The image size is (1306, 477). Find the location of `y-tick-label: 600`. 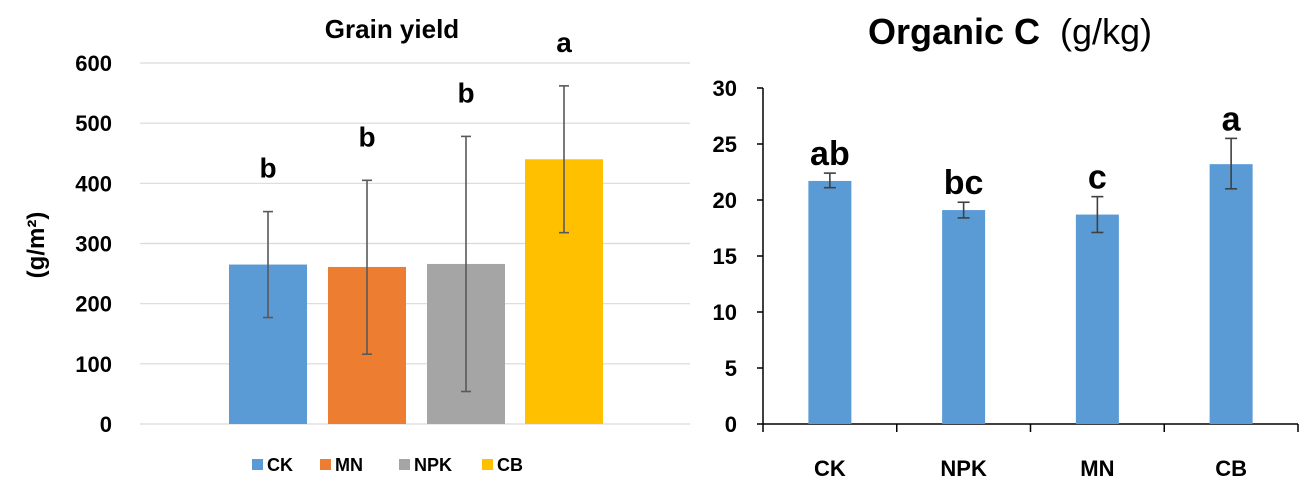

y-tick-label: 600 is located at coordinates (93, 63).